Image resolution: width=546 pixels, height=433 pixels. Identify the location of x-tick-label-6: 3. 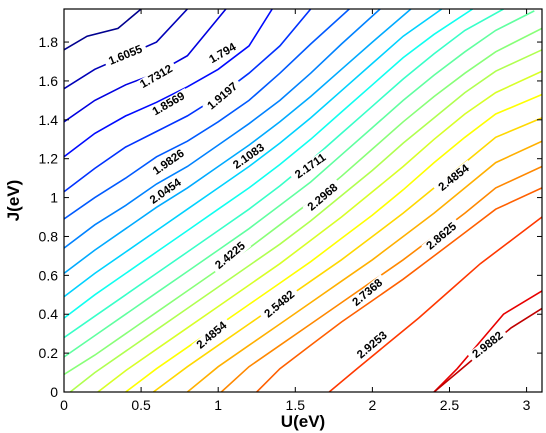
(527, 405).